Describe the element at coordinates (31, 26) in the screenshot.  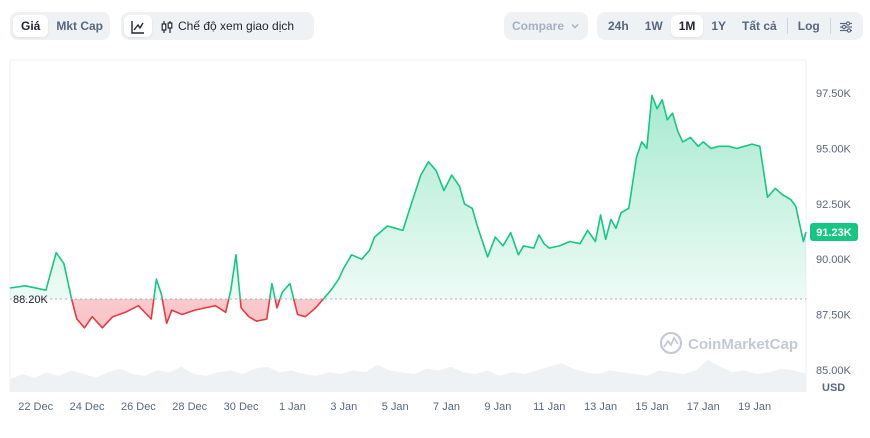
I see `tab-price: Giá` at that location.